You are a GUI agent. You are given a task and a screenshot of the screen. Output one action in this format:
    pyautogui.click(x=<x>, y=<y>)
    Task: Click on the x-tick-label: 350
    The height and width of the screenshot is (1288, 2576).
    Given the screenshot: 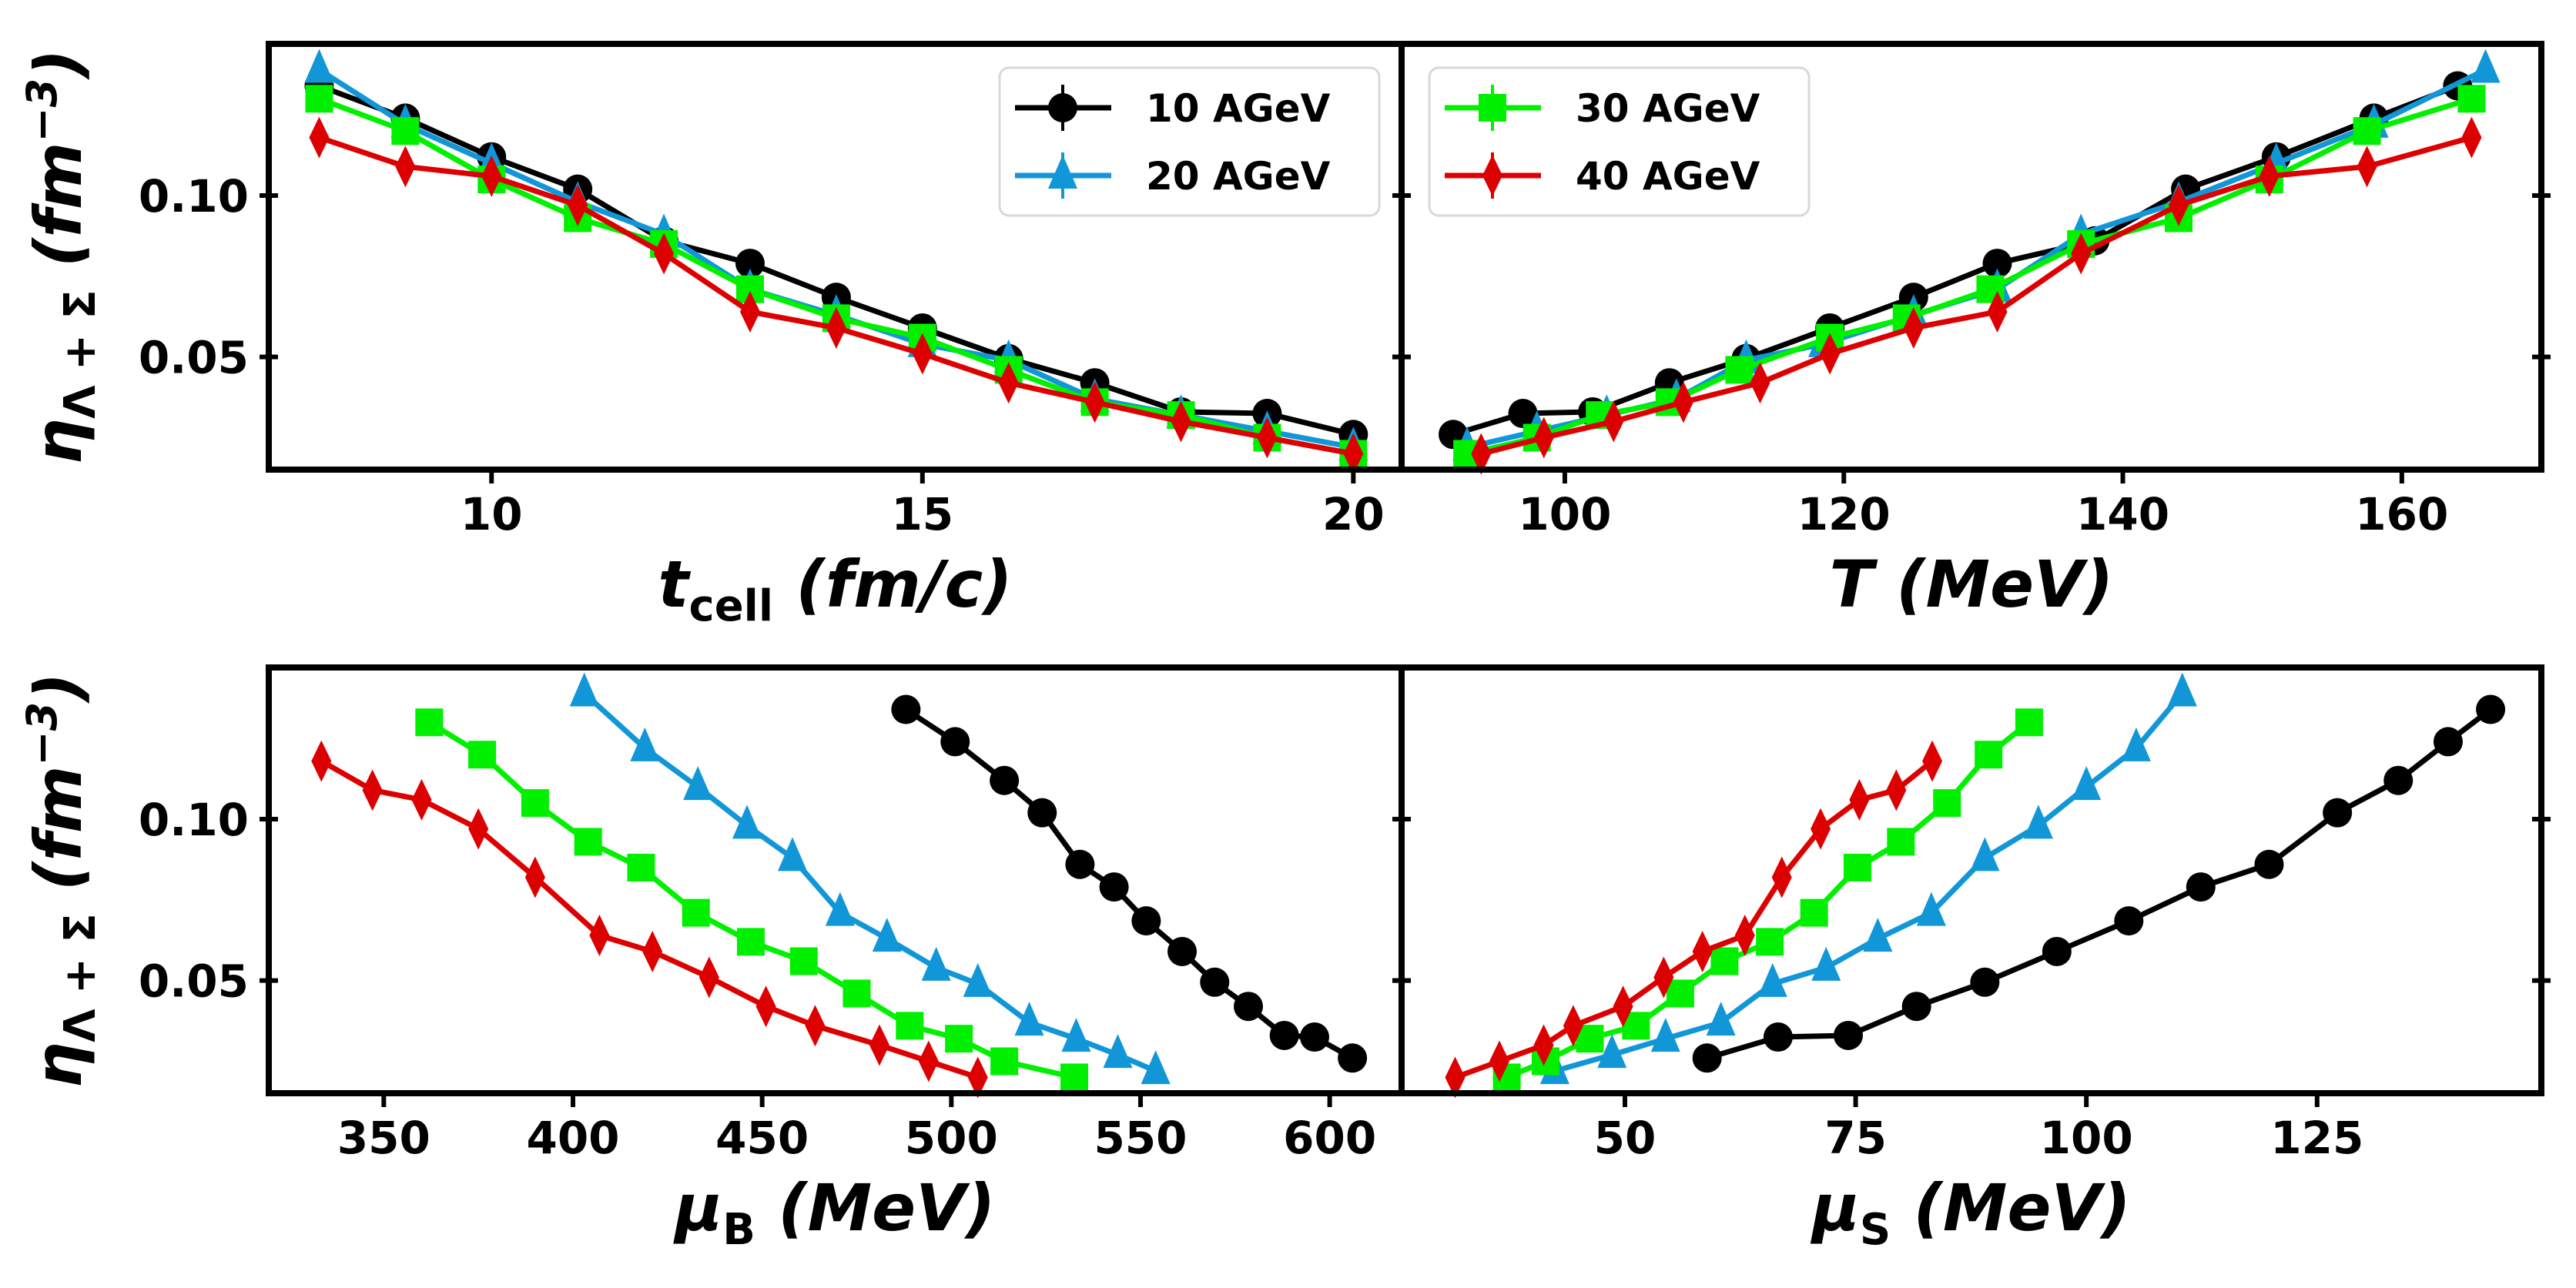 What is the action you would take?
    pyautogui.click(x=383, y=1138)
    